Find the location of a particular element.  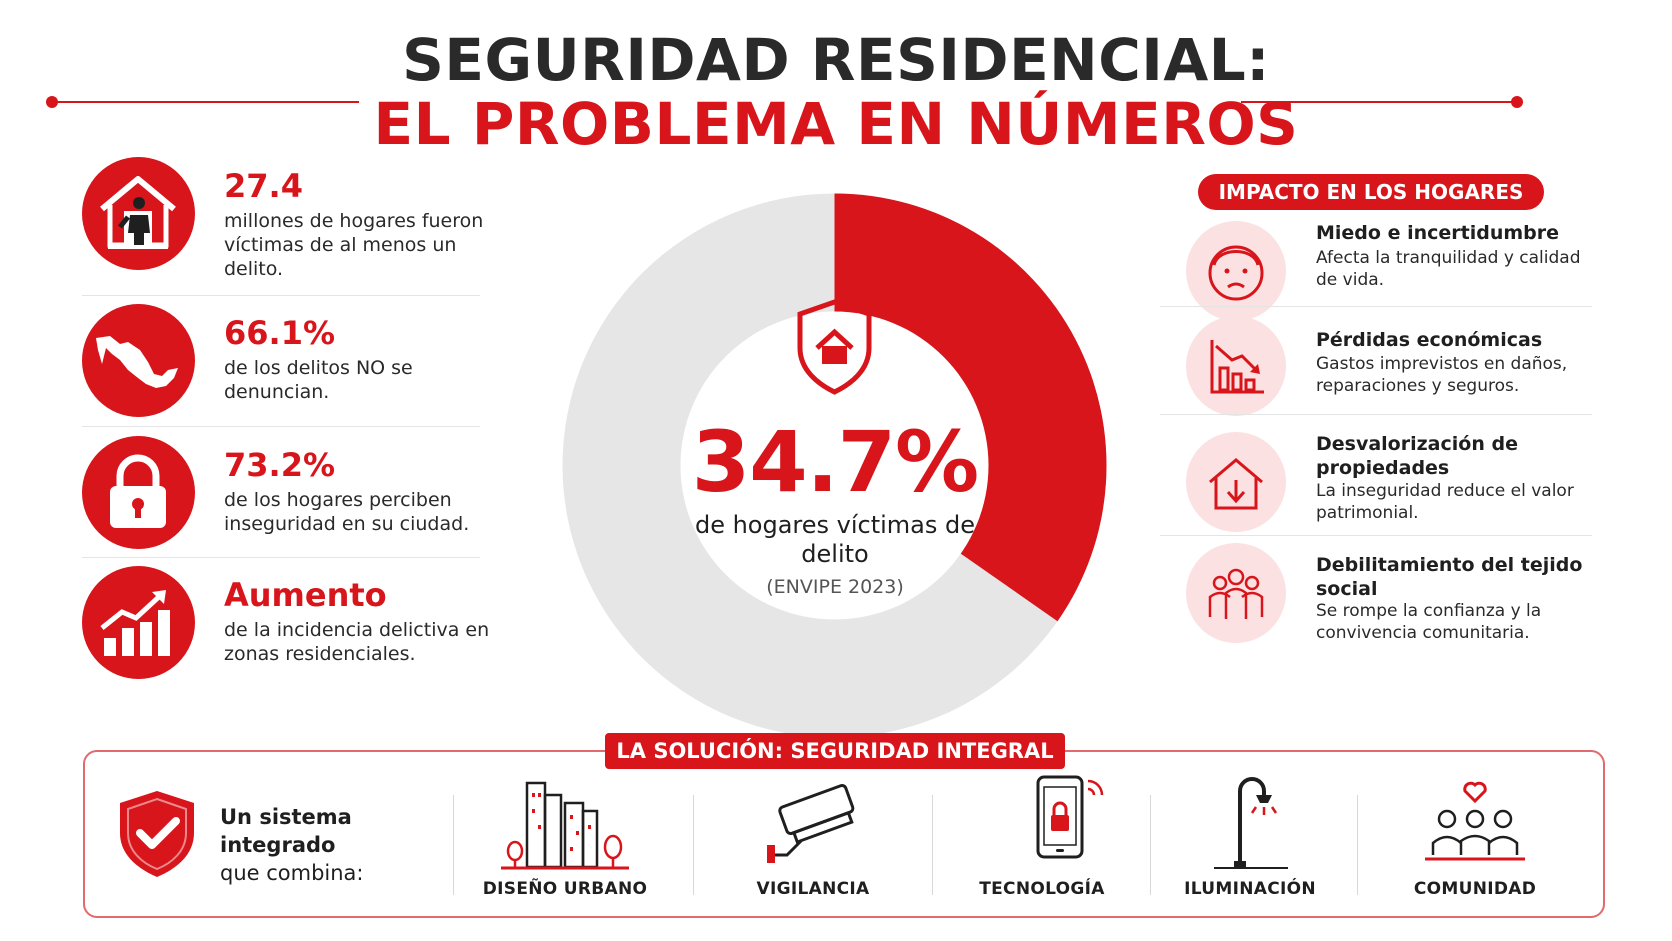

title-rule-right is located at coordinates (1378, 102).